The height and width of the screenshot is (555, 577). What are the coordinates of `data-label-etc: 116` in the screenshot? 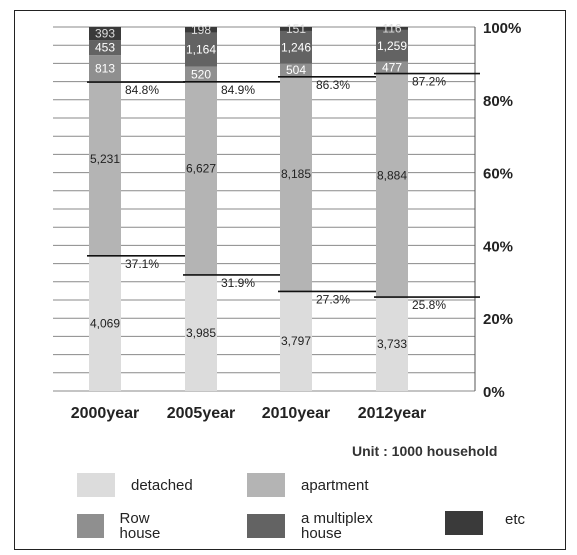 It's located at (391, 28).